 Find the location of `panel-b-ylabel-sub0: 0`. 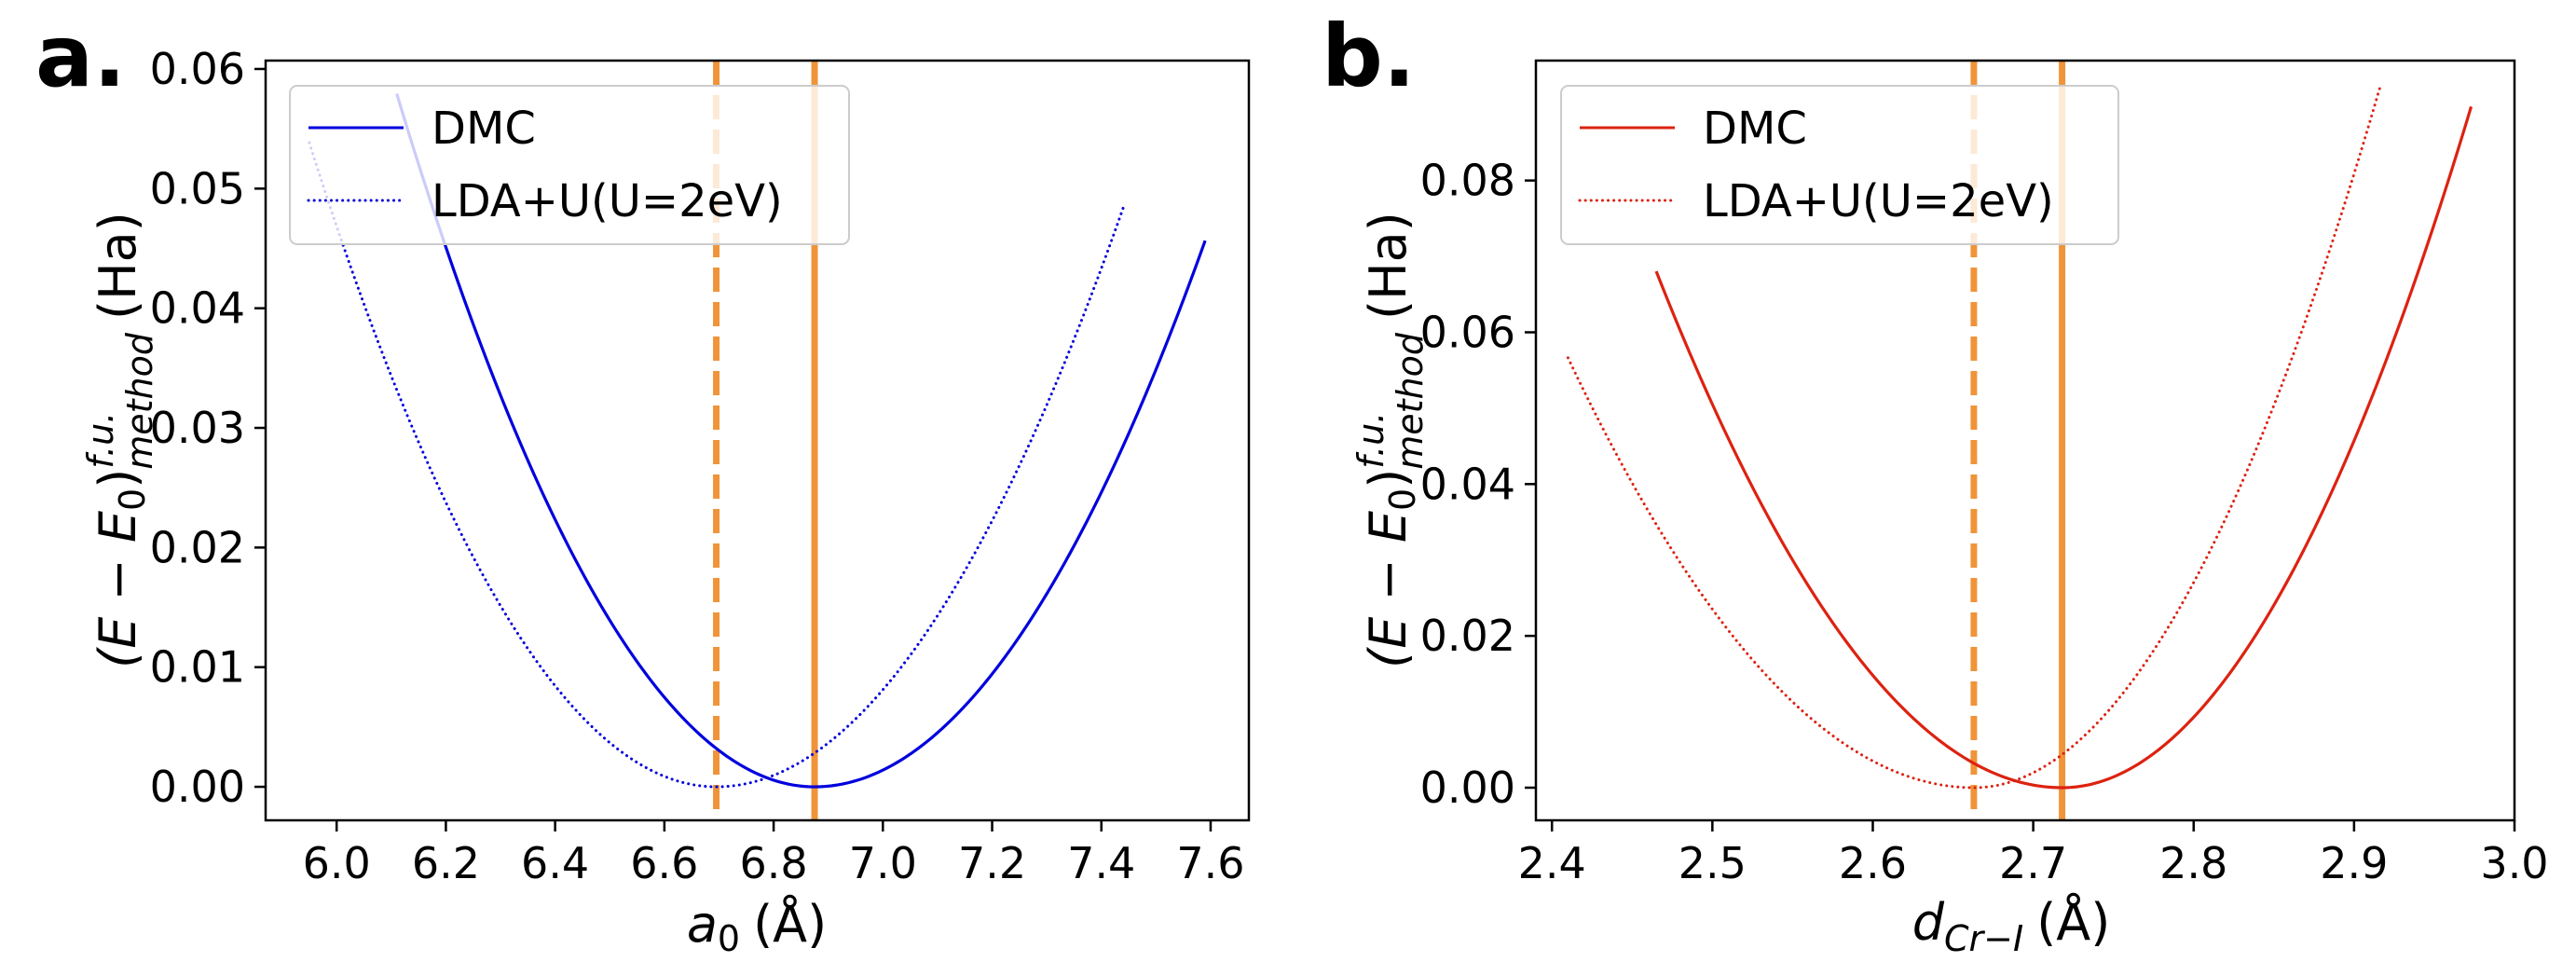

panel-b-ylabel-sub0: 0 is located at coordinates (1402, 500).